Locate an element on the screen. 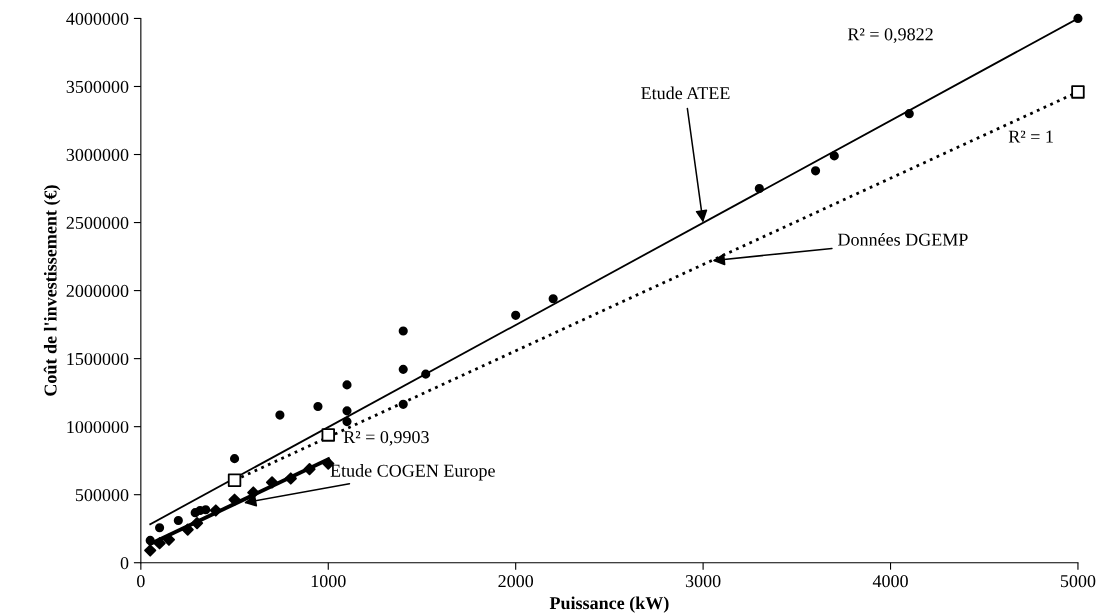  y-tick-label: 500000 is located at coordinates (102, 495).